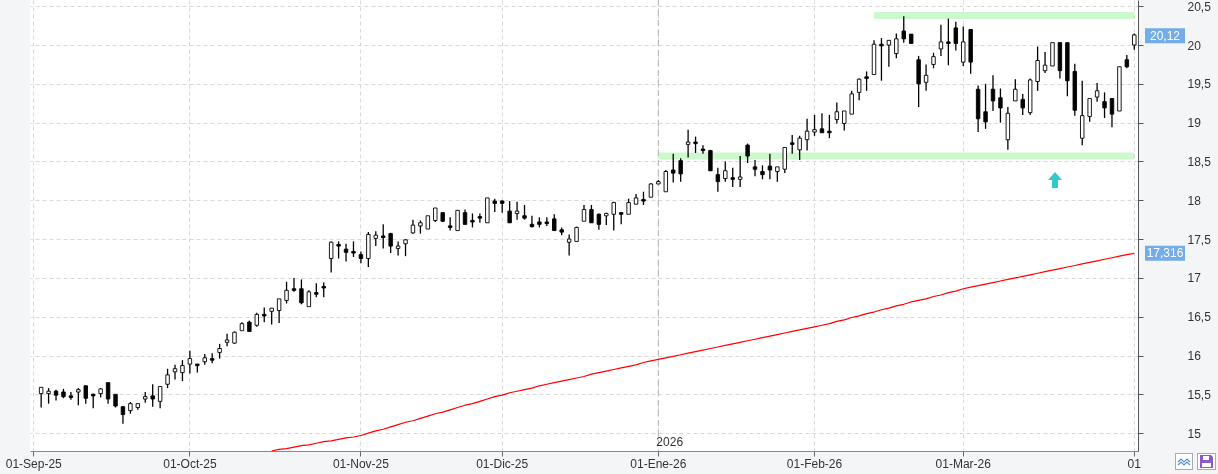 The image size is (1218, 474). What do you see at coordinates (814, 463) in the screenshot?
I see `x-tick-label: 01-Feb-26` at bounding box center [814, 463].